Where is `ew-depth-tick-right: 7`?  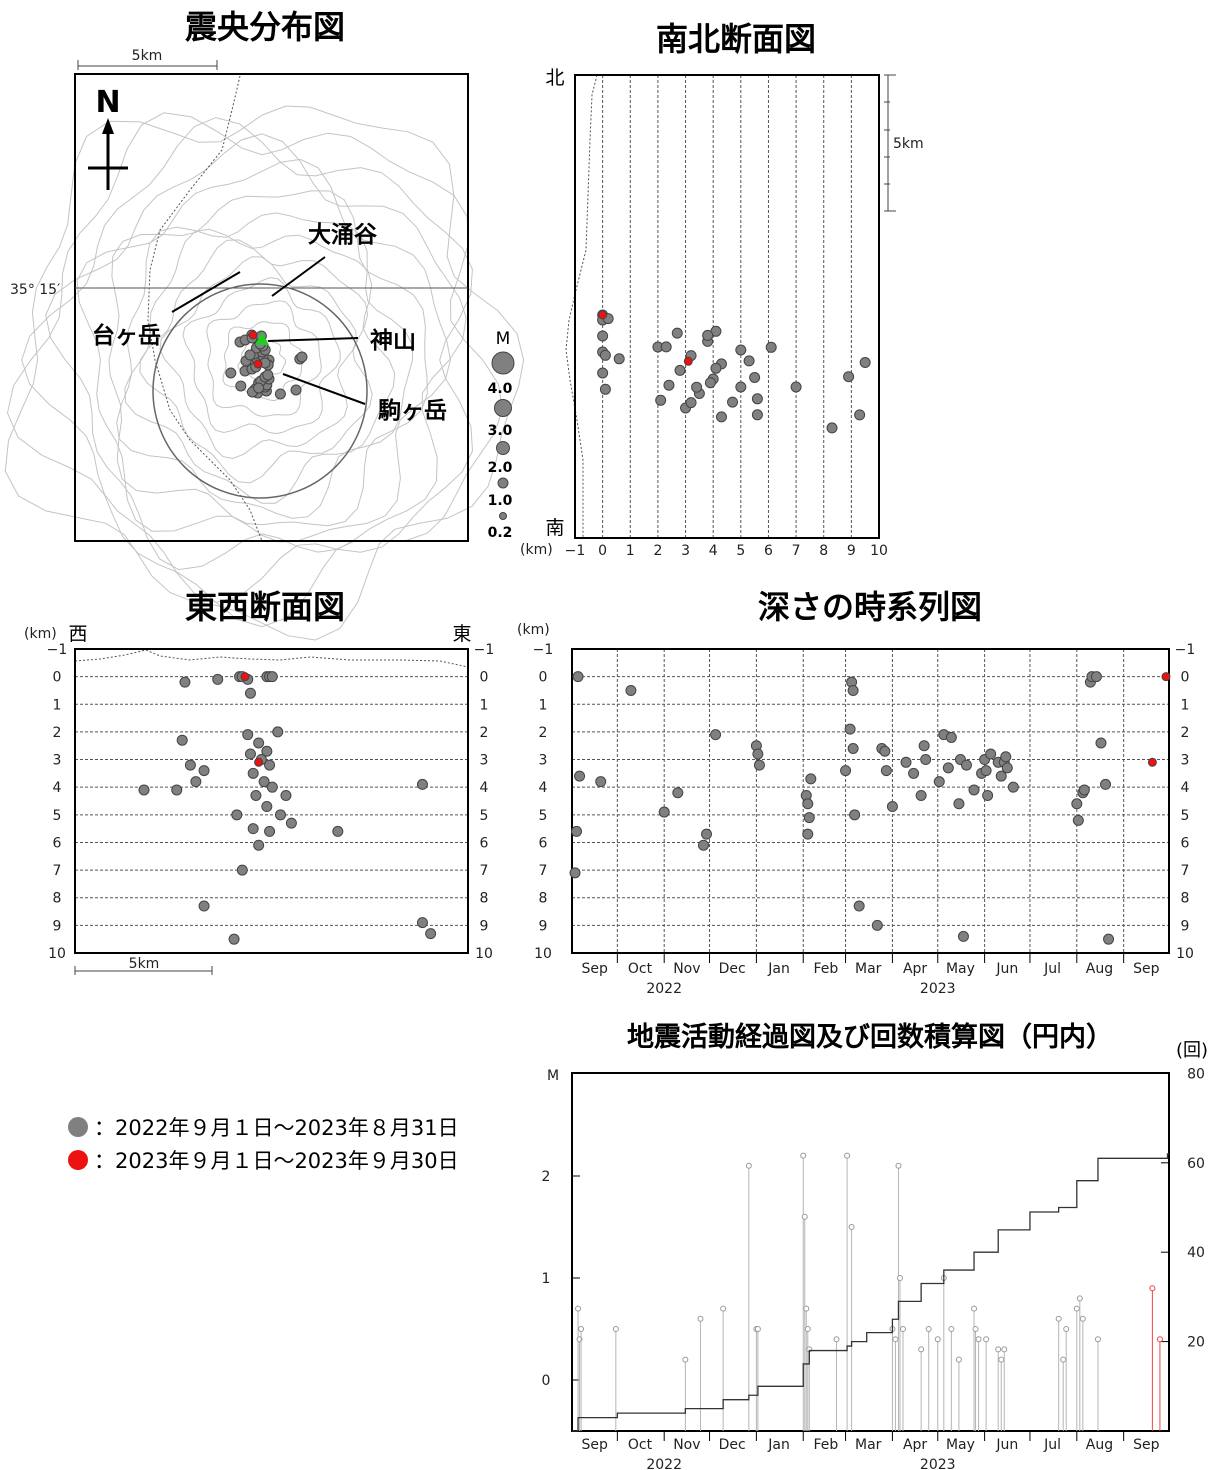
ew-depth-tick-right: 7 is located at coordinates (484, 871).